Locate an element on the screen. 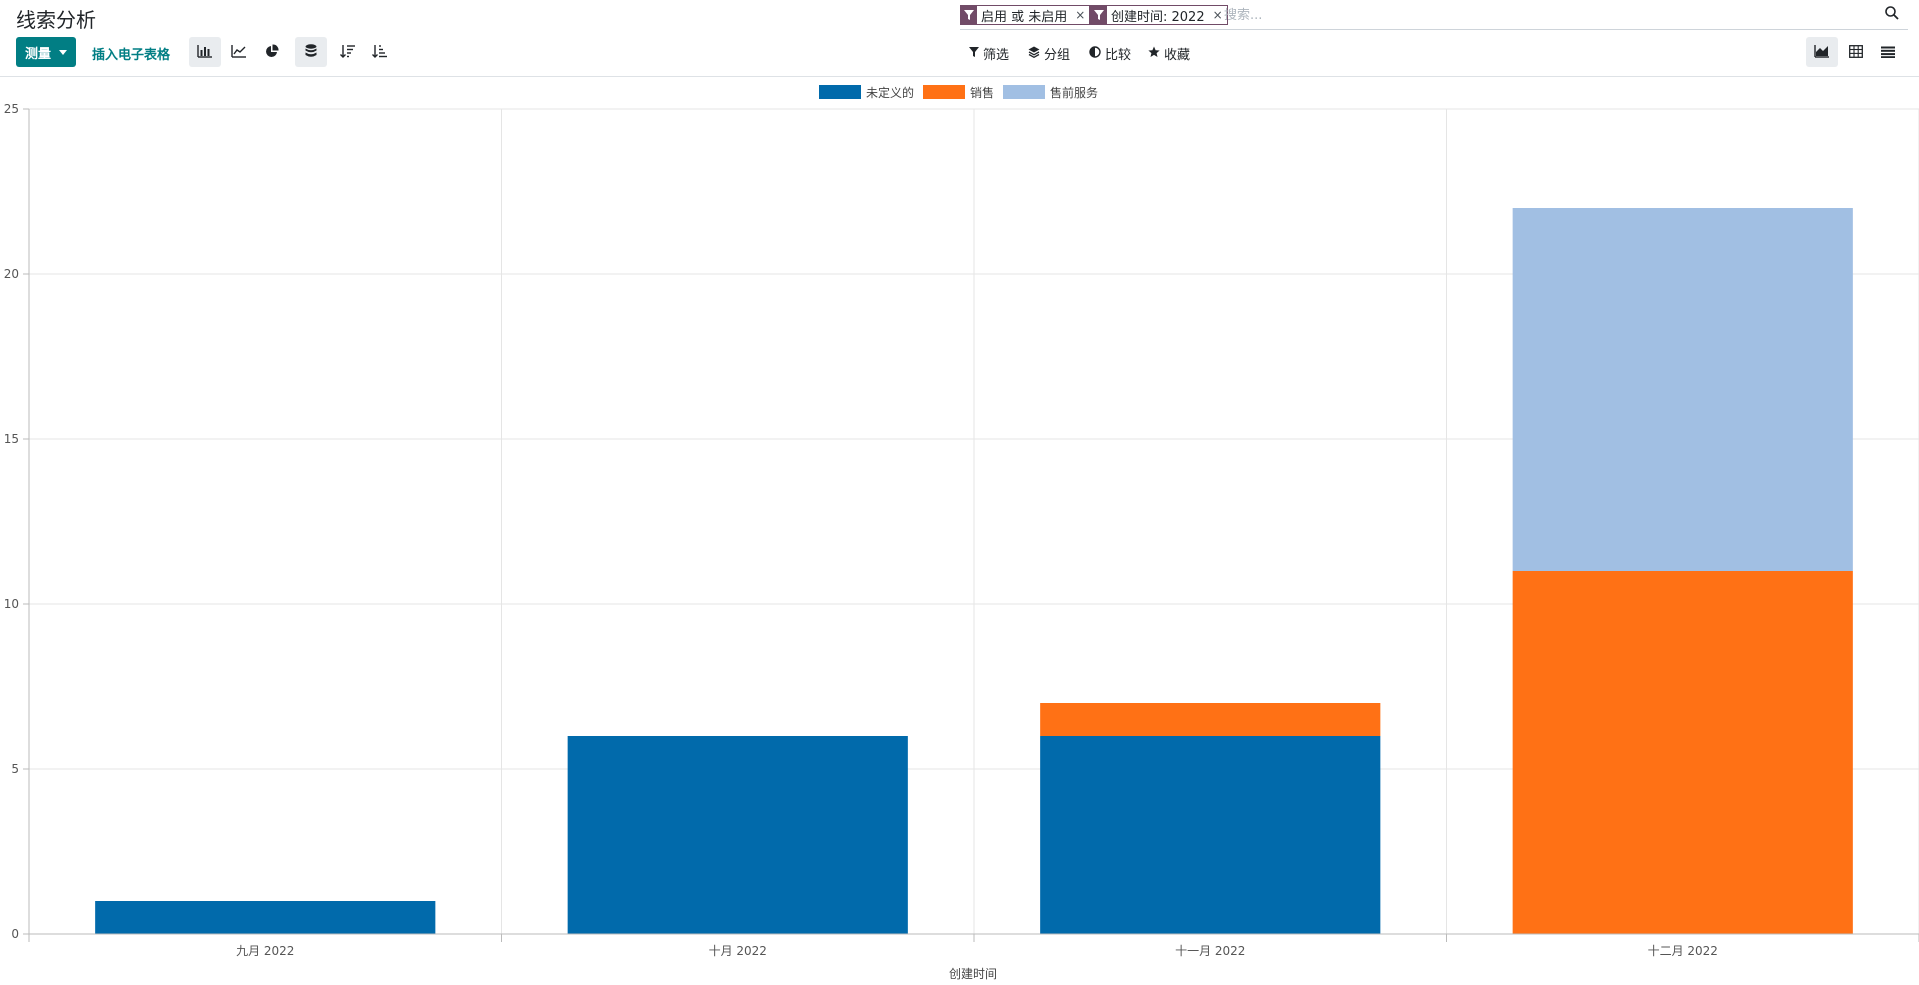  facet-label: 启用 或 未启用 is located at coordinates (1024, 17).